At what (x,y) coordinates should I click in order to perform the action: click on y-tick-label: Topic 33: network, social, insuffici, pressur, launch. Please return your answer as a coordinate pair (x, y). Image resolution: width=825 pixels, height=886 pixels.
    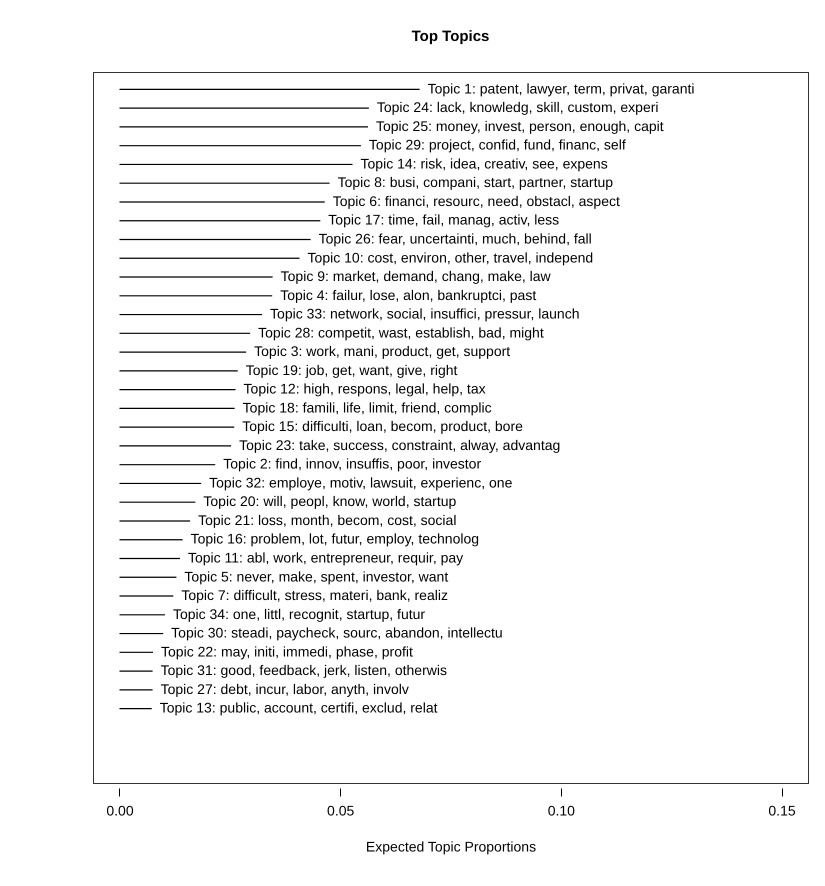
    Looking at the image, I should click on (425, 314).